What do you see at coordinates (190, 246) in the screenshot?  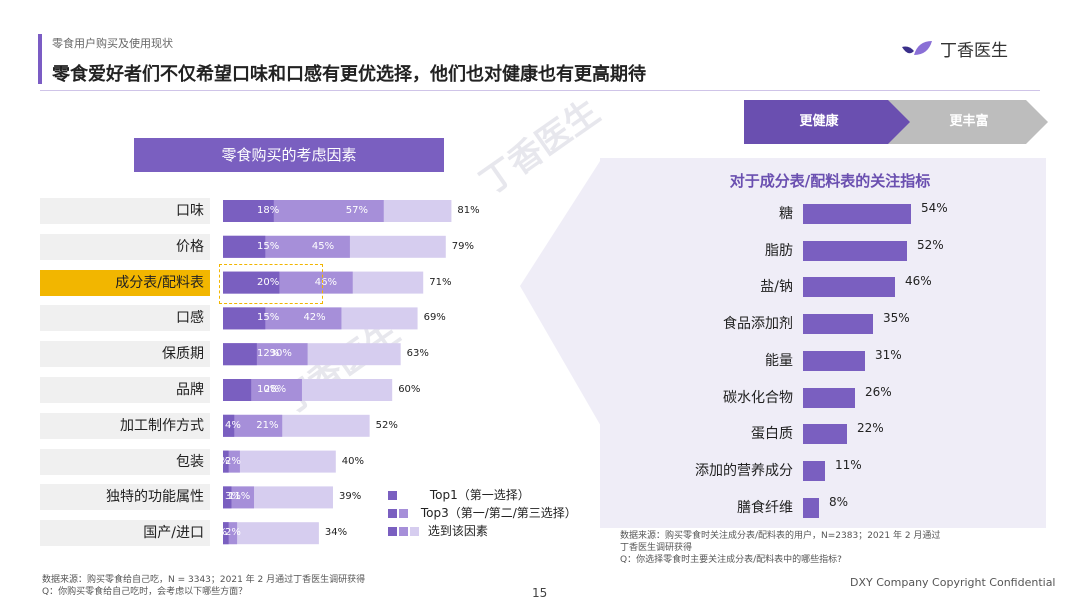 I see `factor-label: 价格` at bounding box center [190, 246].